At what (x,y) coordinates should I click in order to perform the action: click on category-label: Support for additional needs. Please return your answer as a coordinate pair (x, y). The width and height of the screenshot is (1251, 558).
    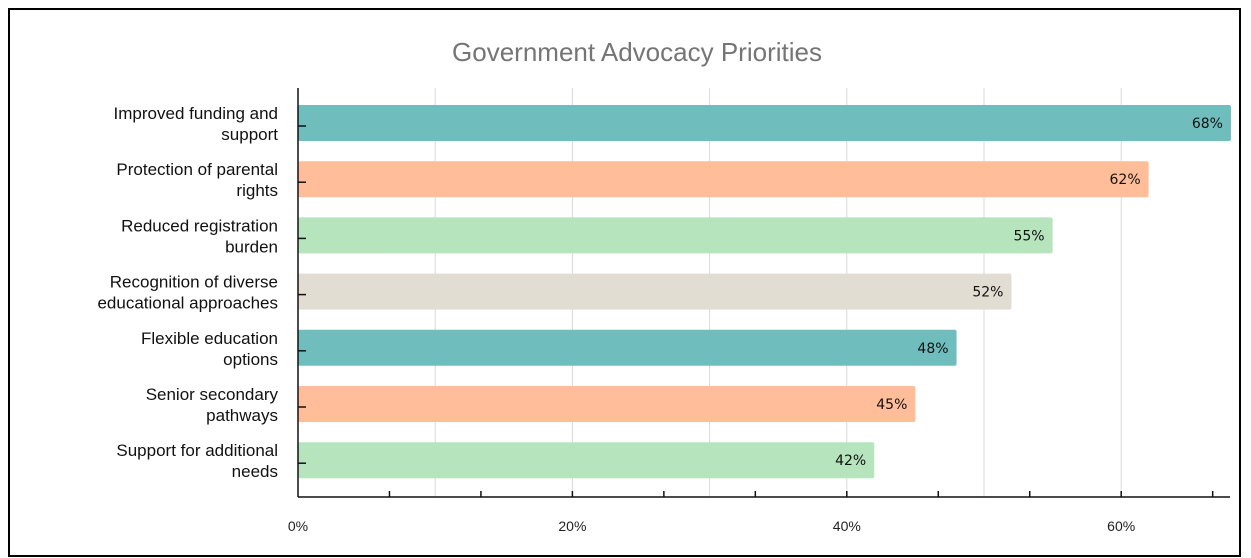
    Looking at the image, I should click on (197, 461).